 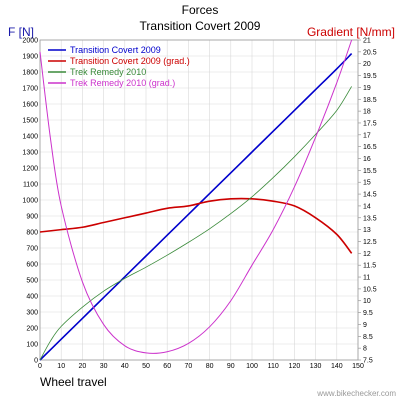 I want to click on y-left-tick-label: 1600, so click(x=30, y=105).